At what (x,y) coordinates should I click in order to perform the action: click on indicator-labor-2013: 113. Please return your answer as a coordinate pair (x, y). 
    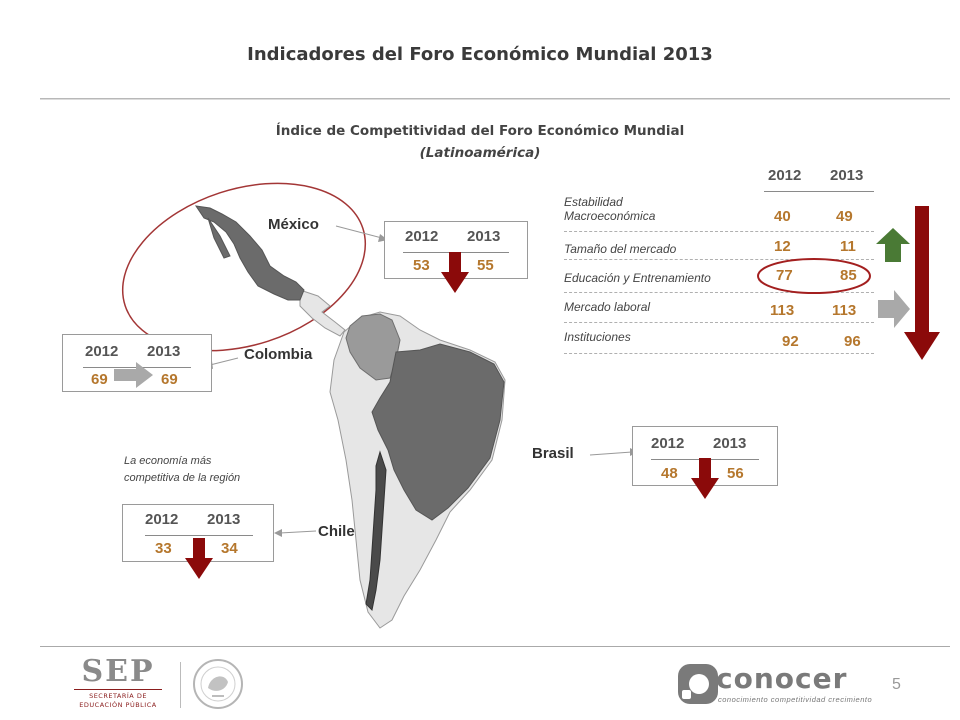
    Looking at the image, I should click on (844, 310).